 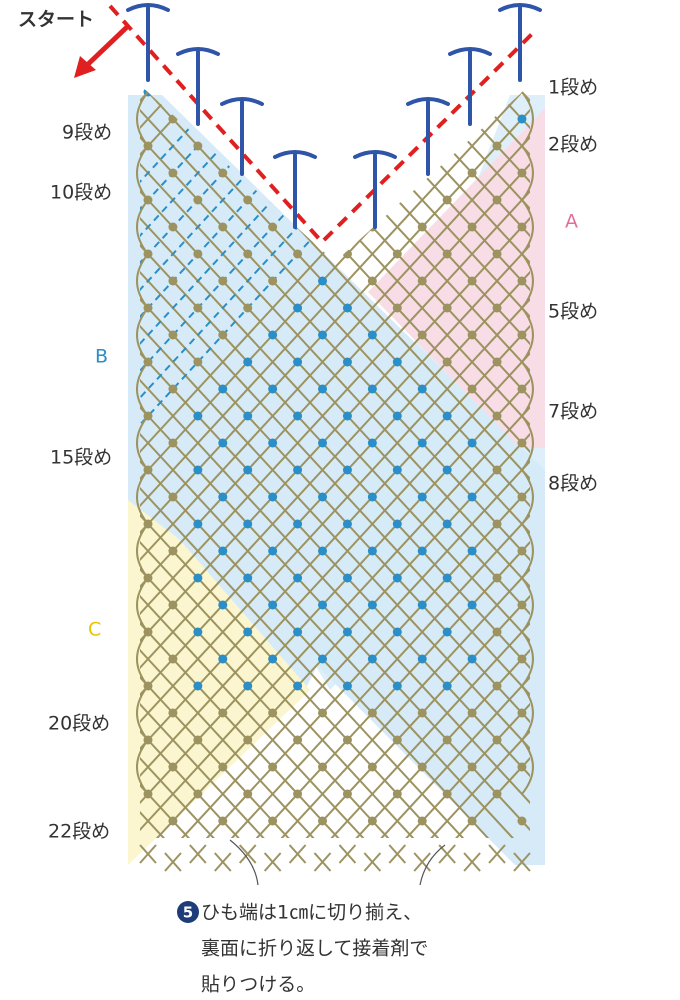 What do you see at coordinates (79, 724) in the screenshot?
I see `row-label: 20段め` at bounding box center [79, 724].